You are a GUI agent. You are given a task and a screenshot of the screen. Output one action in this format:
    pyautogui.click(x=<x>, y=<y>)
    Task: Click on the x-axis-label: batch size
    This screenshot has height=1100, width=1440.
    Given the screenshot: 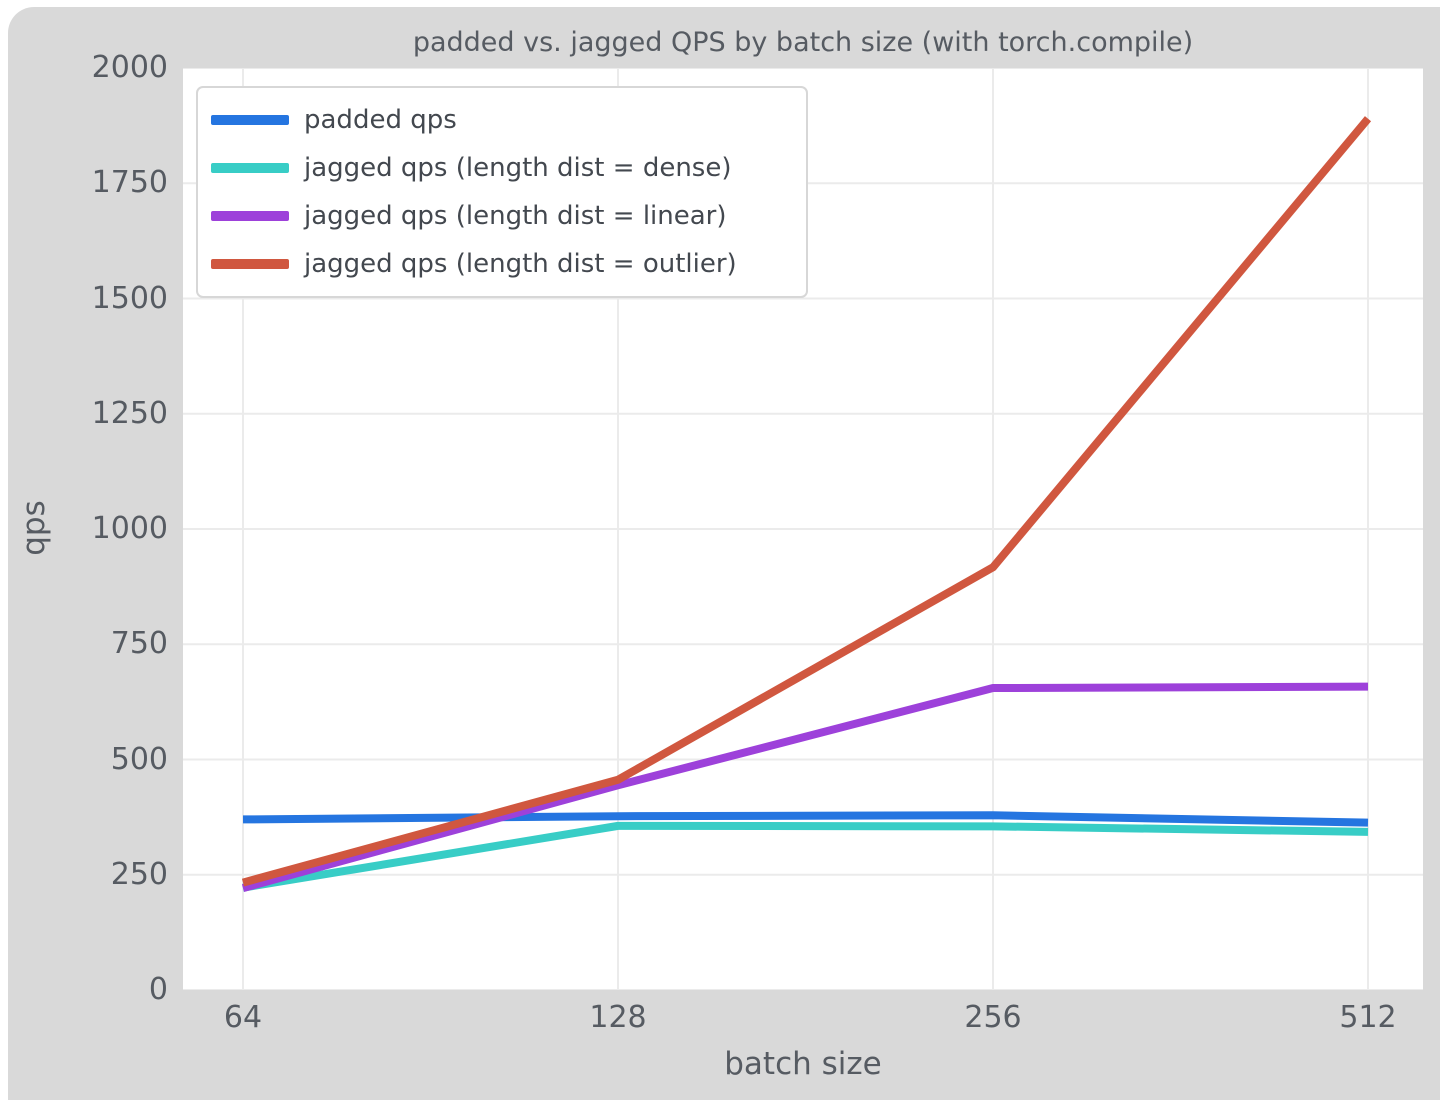 What is the action you would take?
    pyautogui.click(x=803, y=1064)
    